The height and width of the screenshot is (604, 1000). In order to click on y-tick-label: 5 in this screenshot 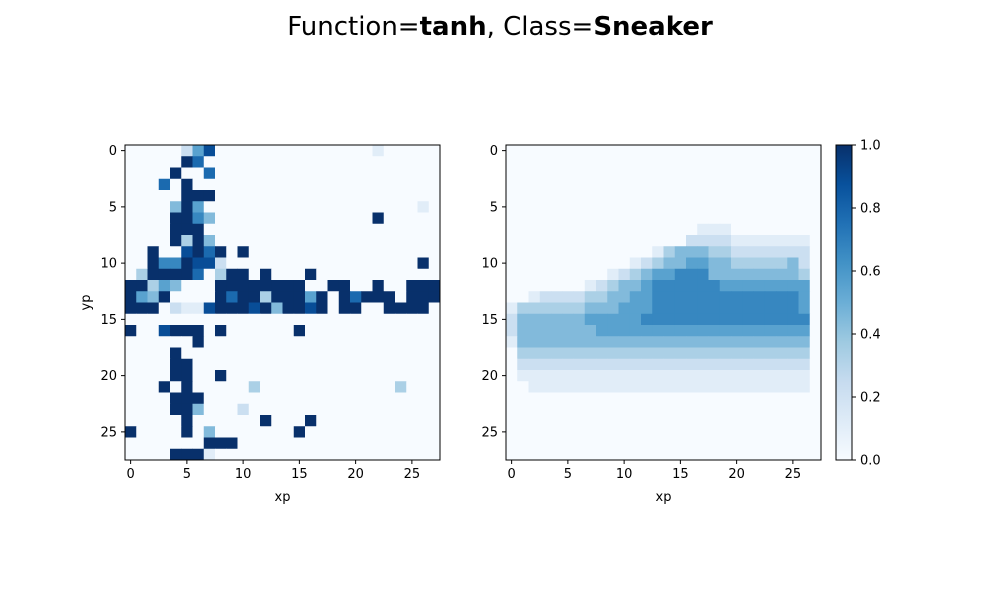, I will do `click(113, 207)`.